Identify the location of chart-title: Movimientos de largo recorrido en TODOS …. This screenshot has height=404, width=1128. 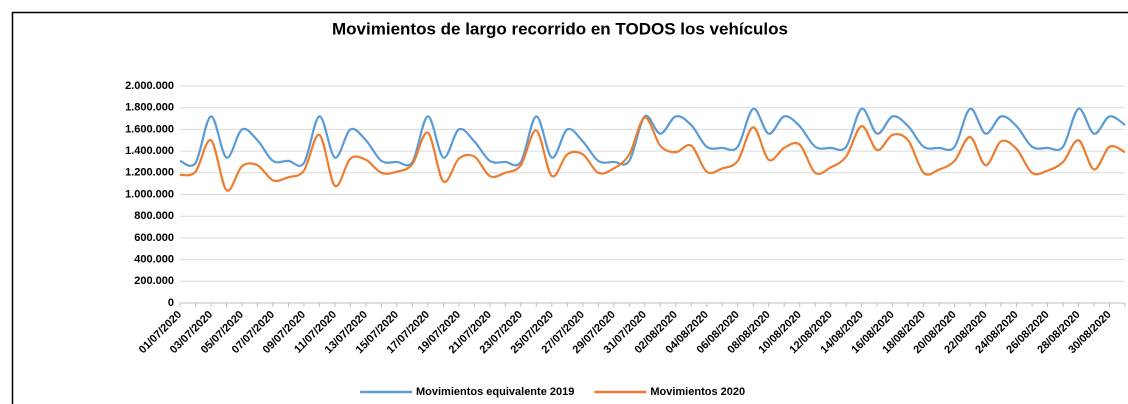
(560, 28).